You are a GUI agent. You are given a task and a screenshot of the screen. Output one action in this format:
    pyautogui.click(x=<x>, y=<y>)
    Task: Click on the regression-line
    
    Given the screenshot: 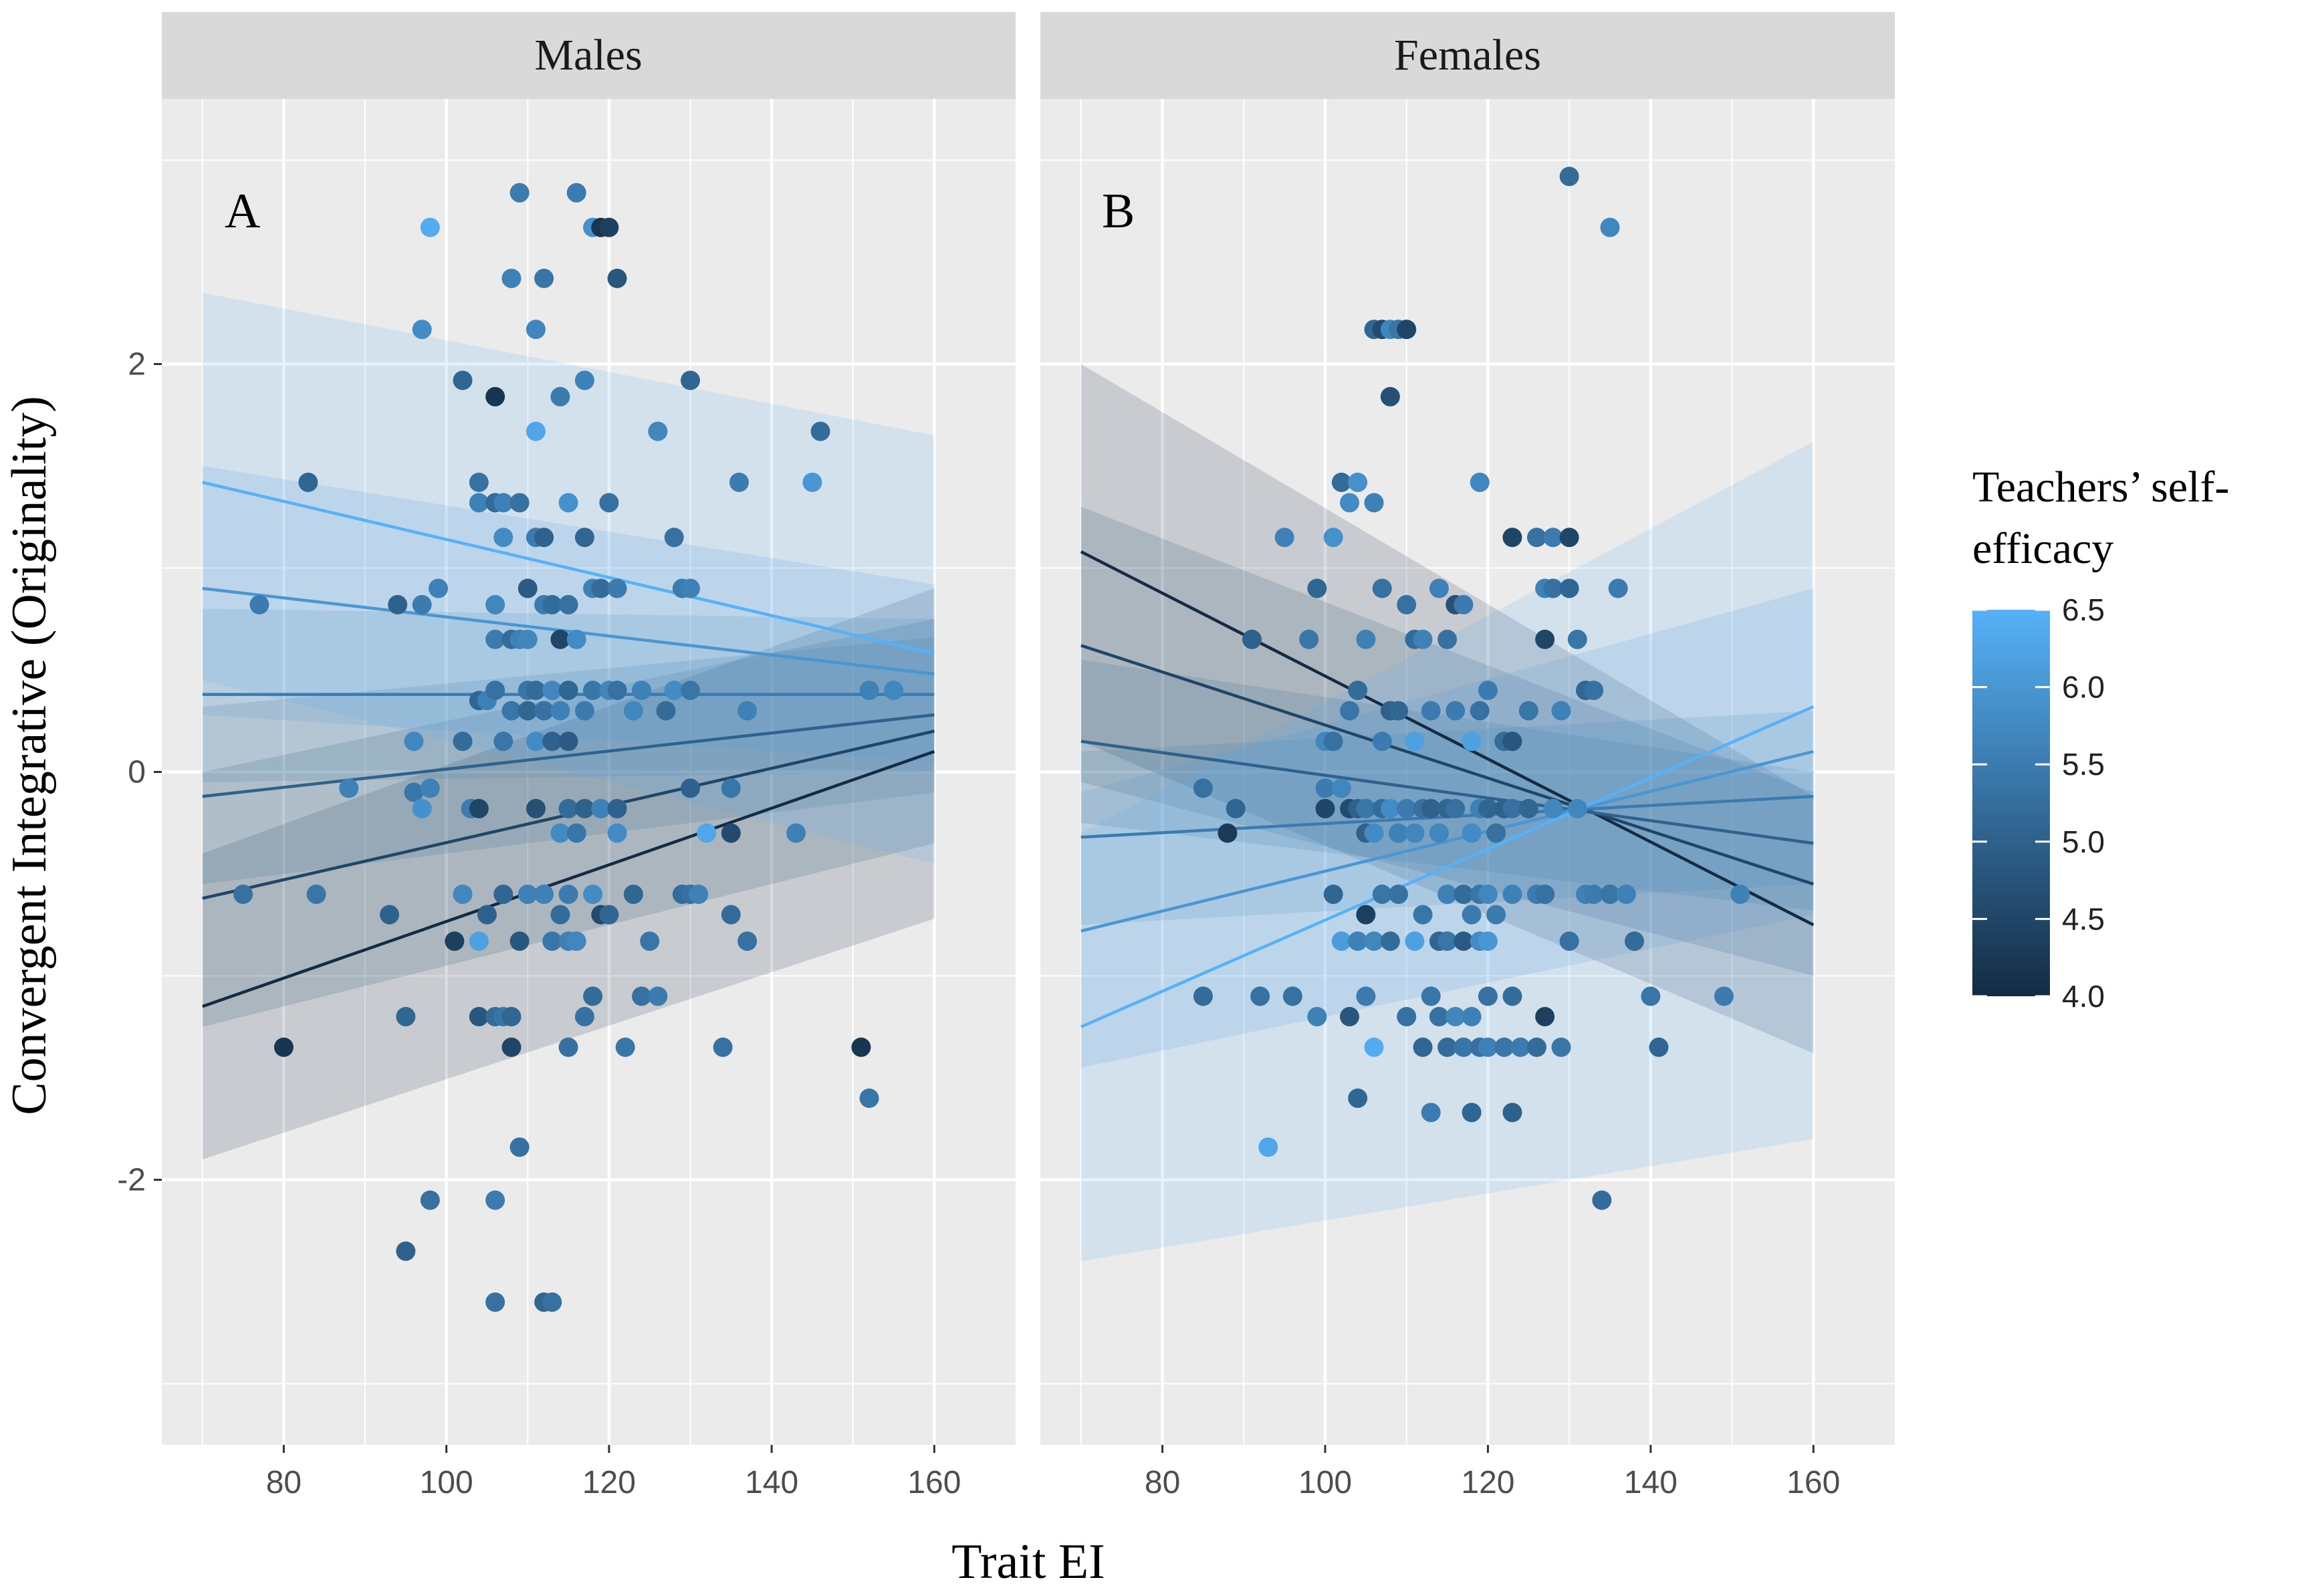 What is the action you would take?
    pyautogui.click(x=1447, y=866)
    